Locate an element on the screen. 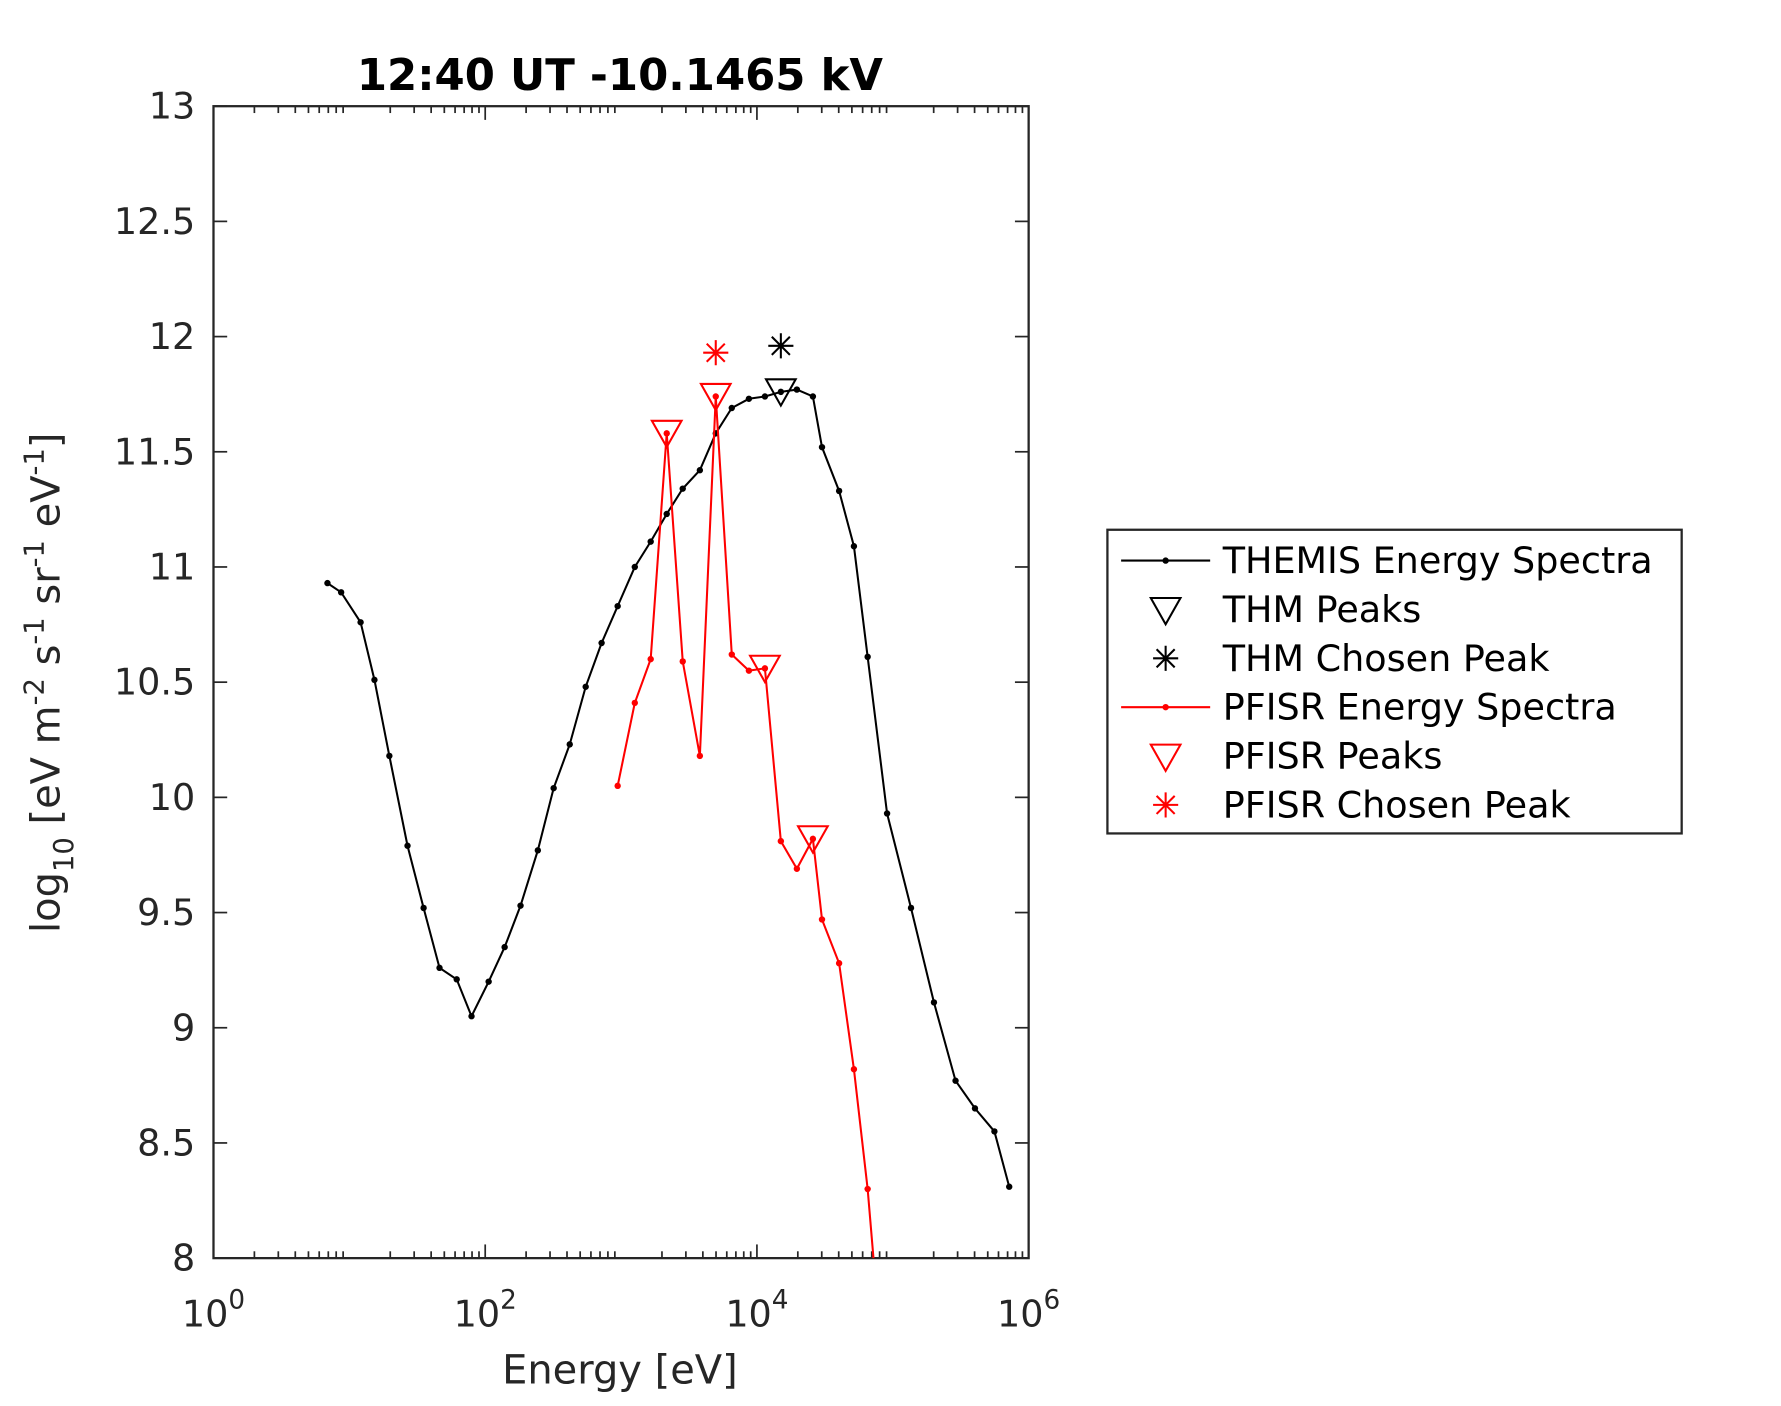  y-tick-label: 12 is located at coordinates (172, 336).